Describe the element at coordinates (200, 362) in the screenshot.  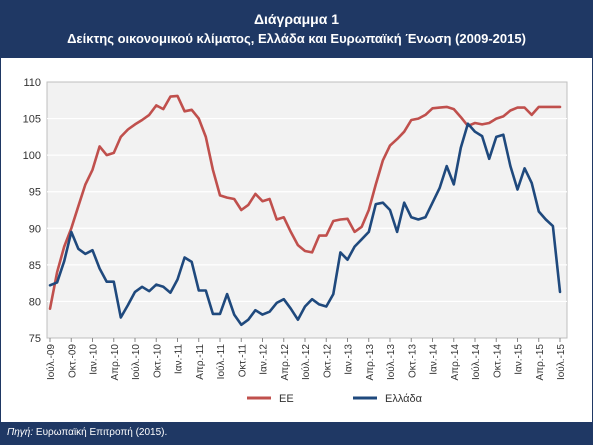
I see `x-tick-label: Απρ.-11` at that location.